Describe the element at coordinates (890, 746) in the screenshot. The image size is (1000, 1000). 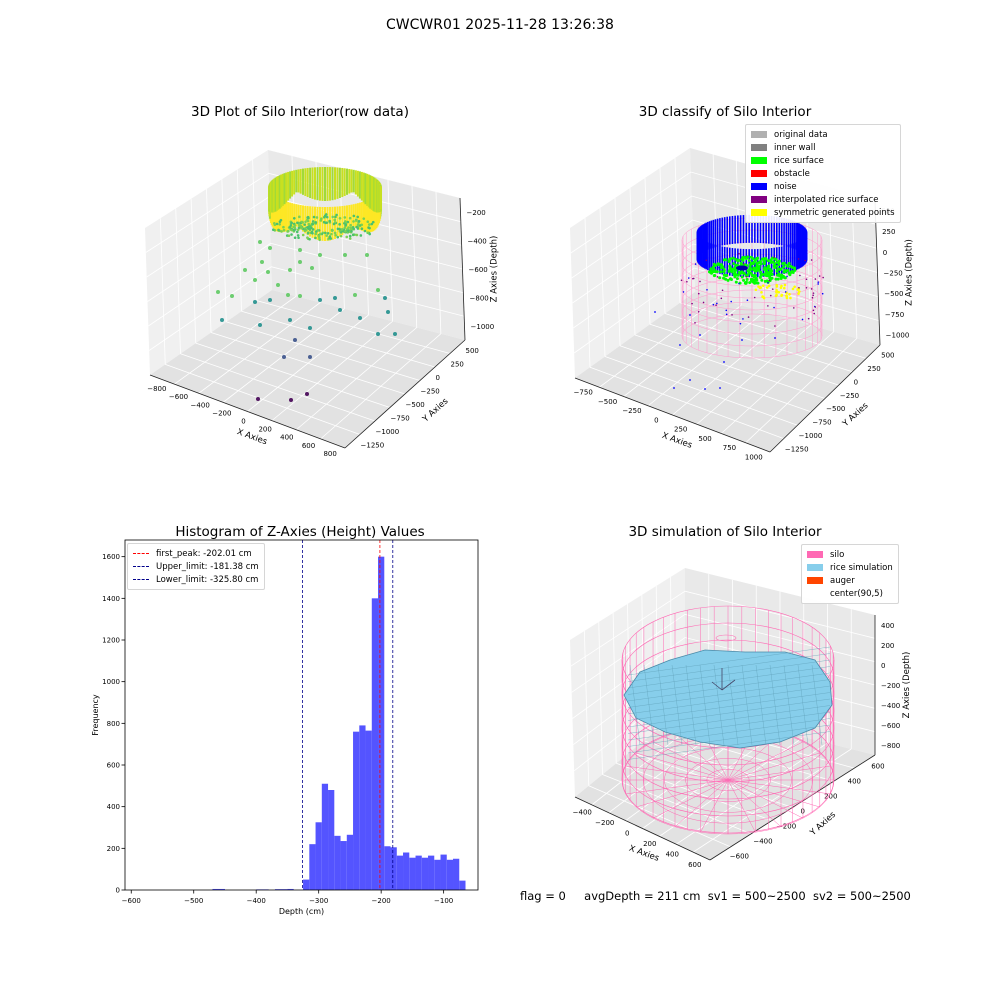
I see `sim-z-tick-label: −800` at that location.